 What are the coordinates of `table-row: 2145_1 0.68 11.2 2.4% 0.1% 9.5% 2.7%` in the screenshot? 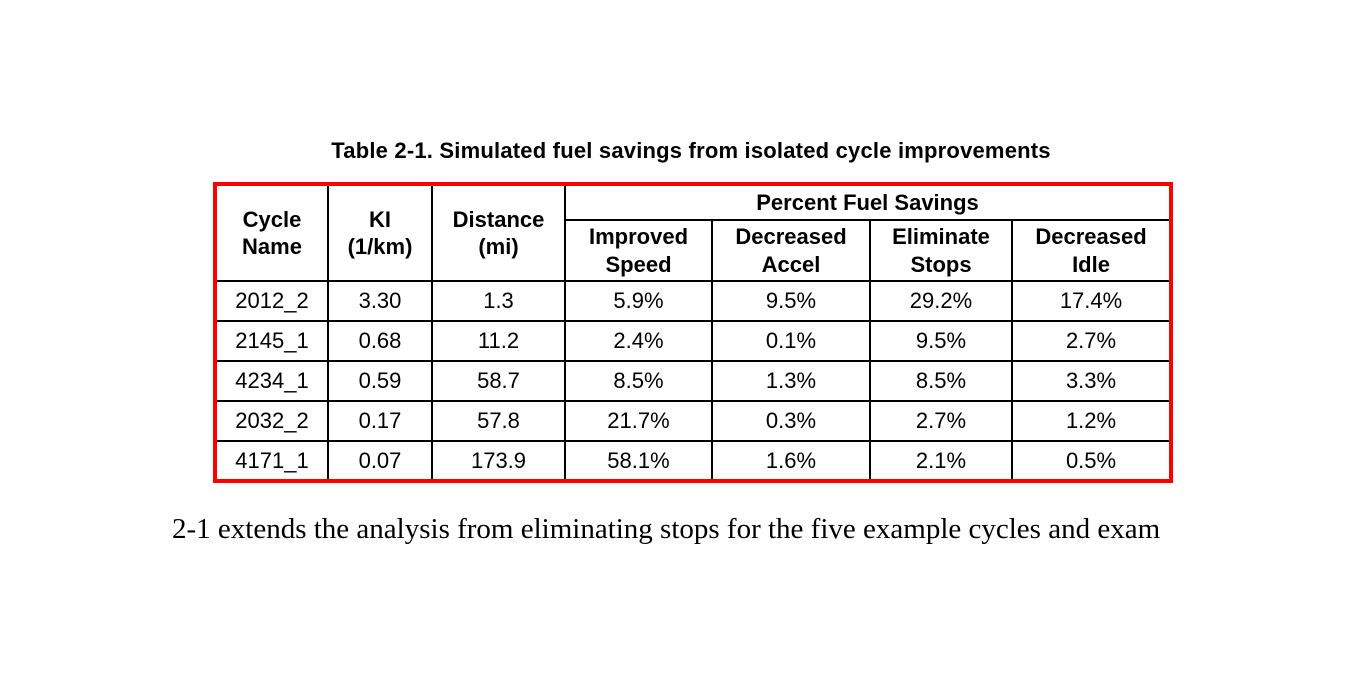 It's located at (693, 341).